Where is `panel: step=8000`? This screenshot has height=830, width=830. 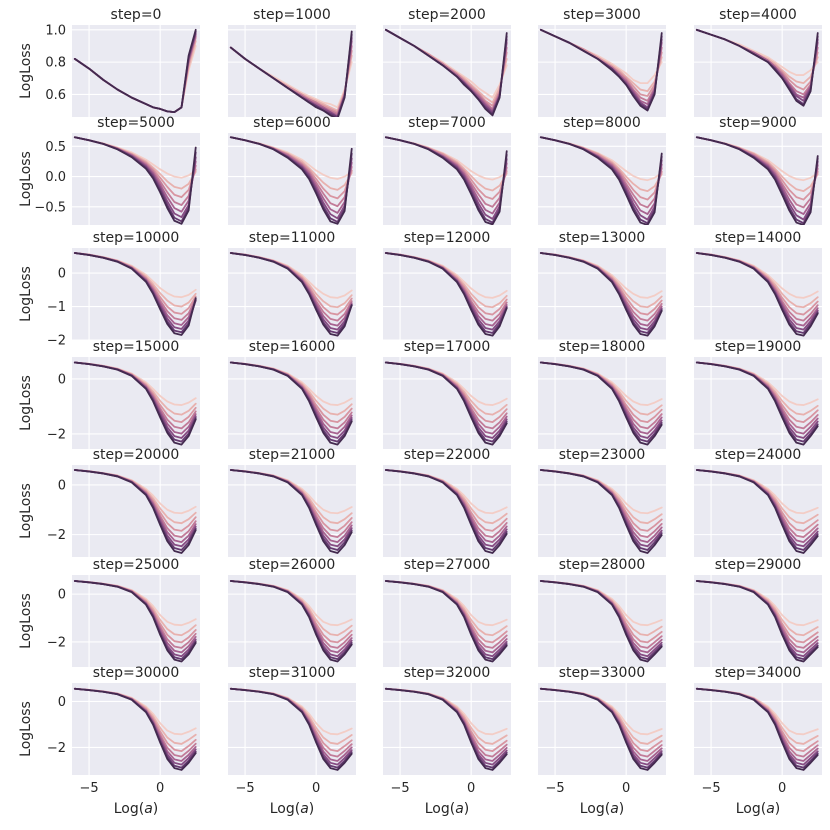 panel: step=8000 is located at coordinates (602, 170).